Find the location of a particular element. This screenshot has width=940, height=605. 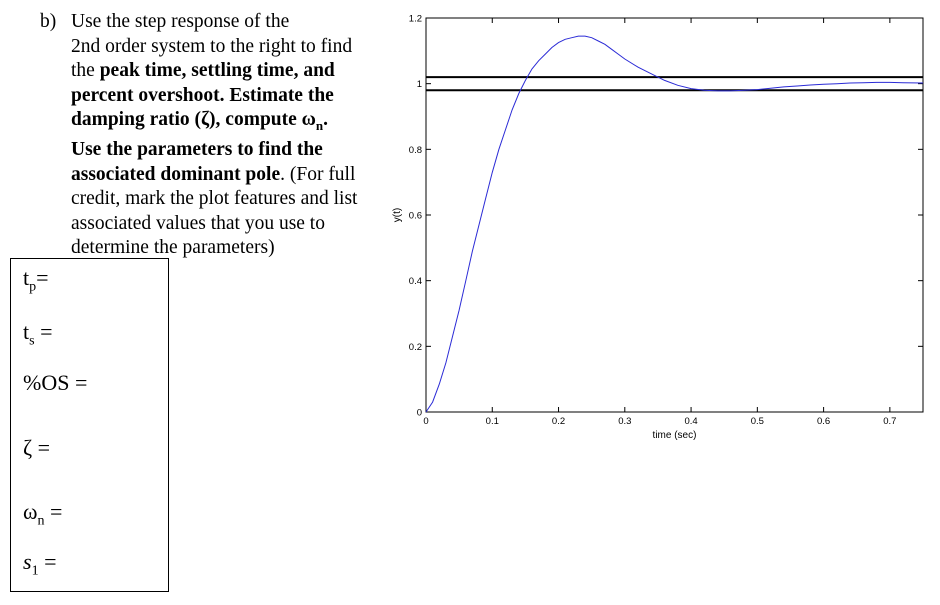

overshoot-field: %OS = is located at coordinates (55, 383).